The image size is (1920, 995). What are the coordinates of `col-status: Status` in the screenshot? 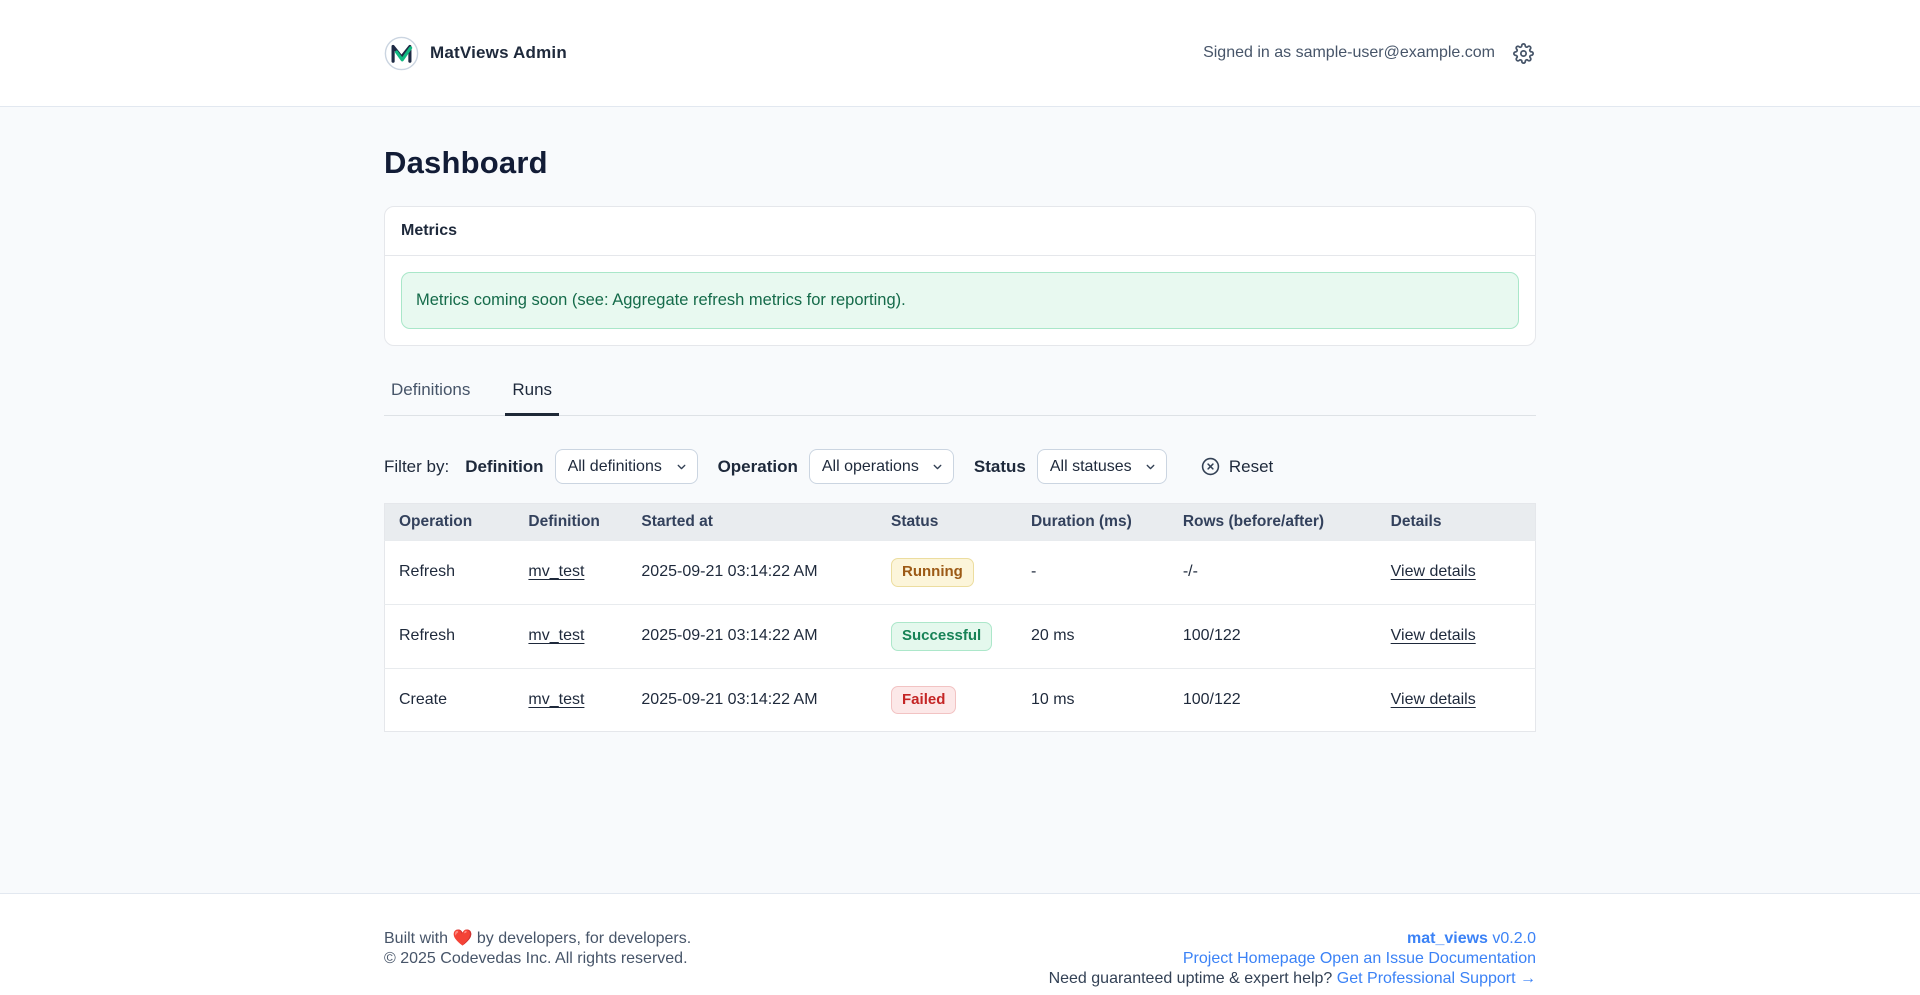 It's located at (947, 522).